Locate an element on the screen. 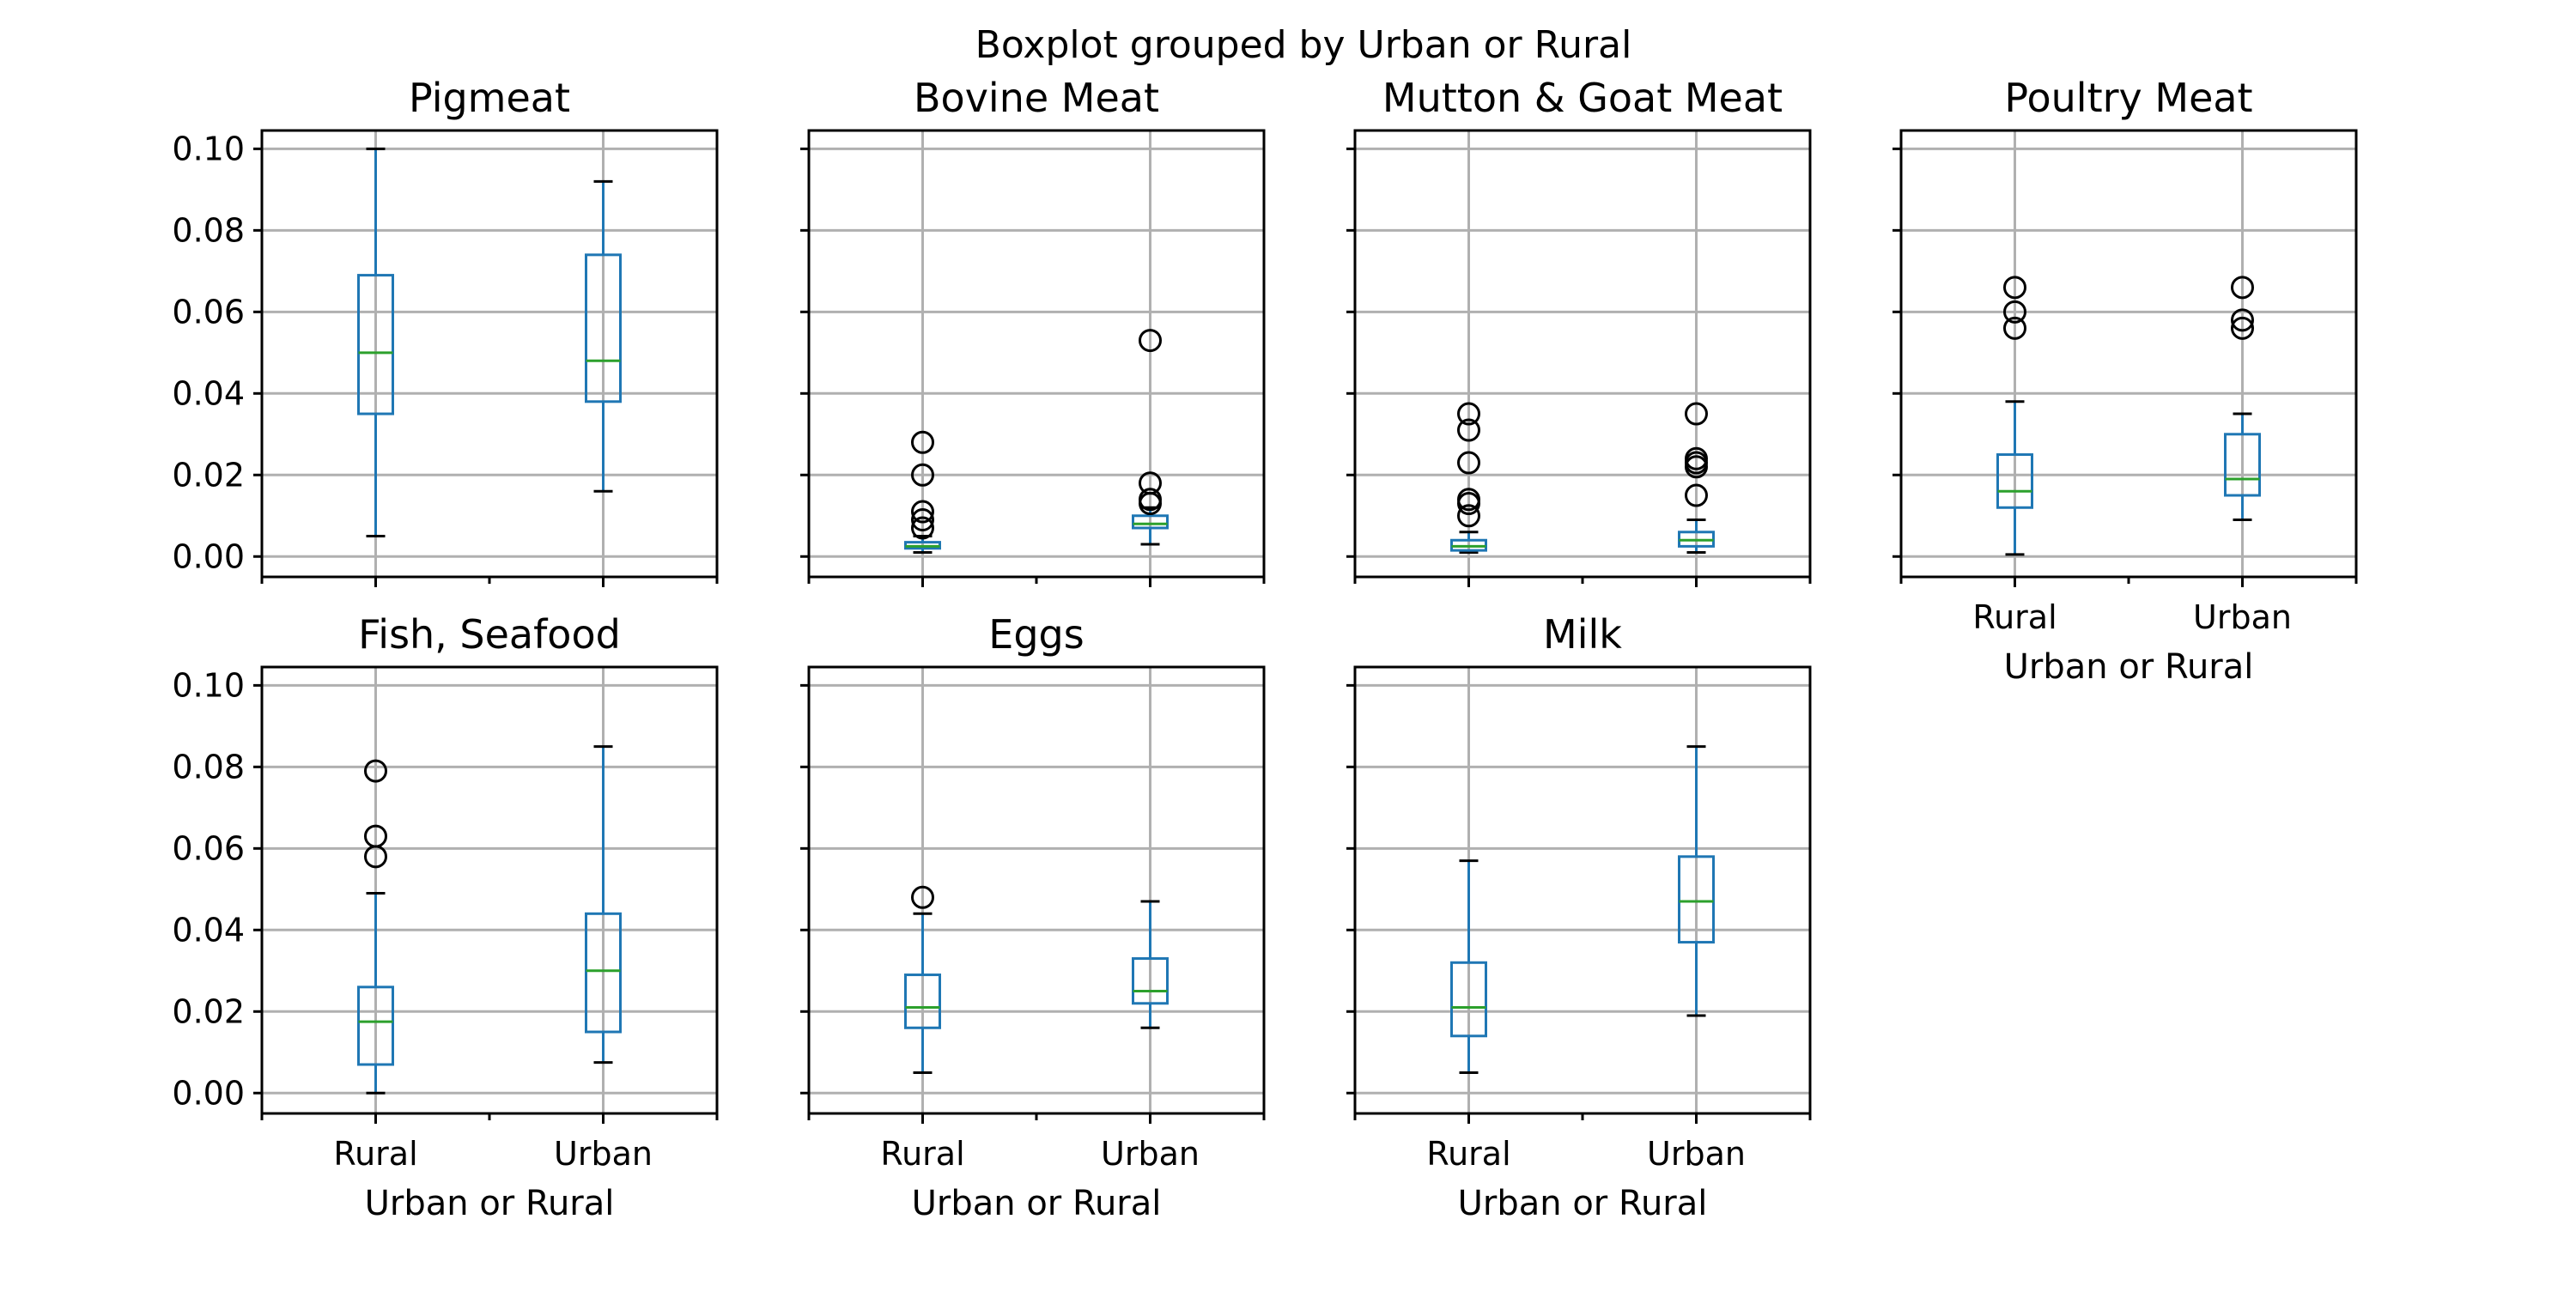 Image resolution: width=2576 pixels, height=1292 pixels. subplot-mutton-goat-meat: Mutton & Goat Meat is located at coordinates (1579, 331).